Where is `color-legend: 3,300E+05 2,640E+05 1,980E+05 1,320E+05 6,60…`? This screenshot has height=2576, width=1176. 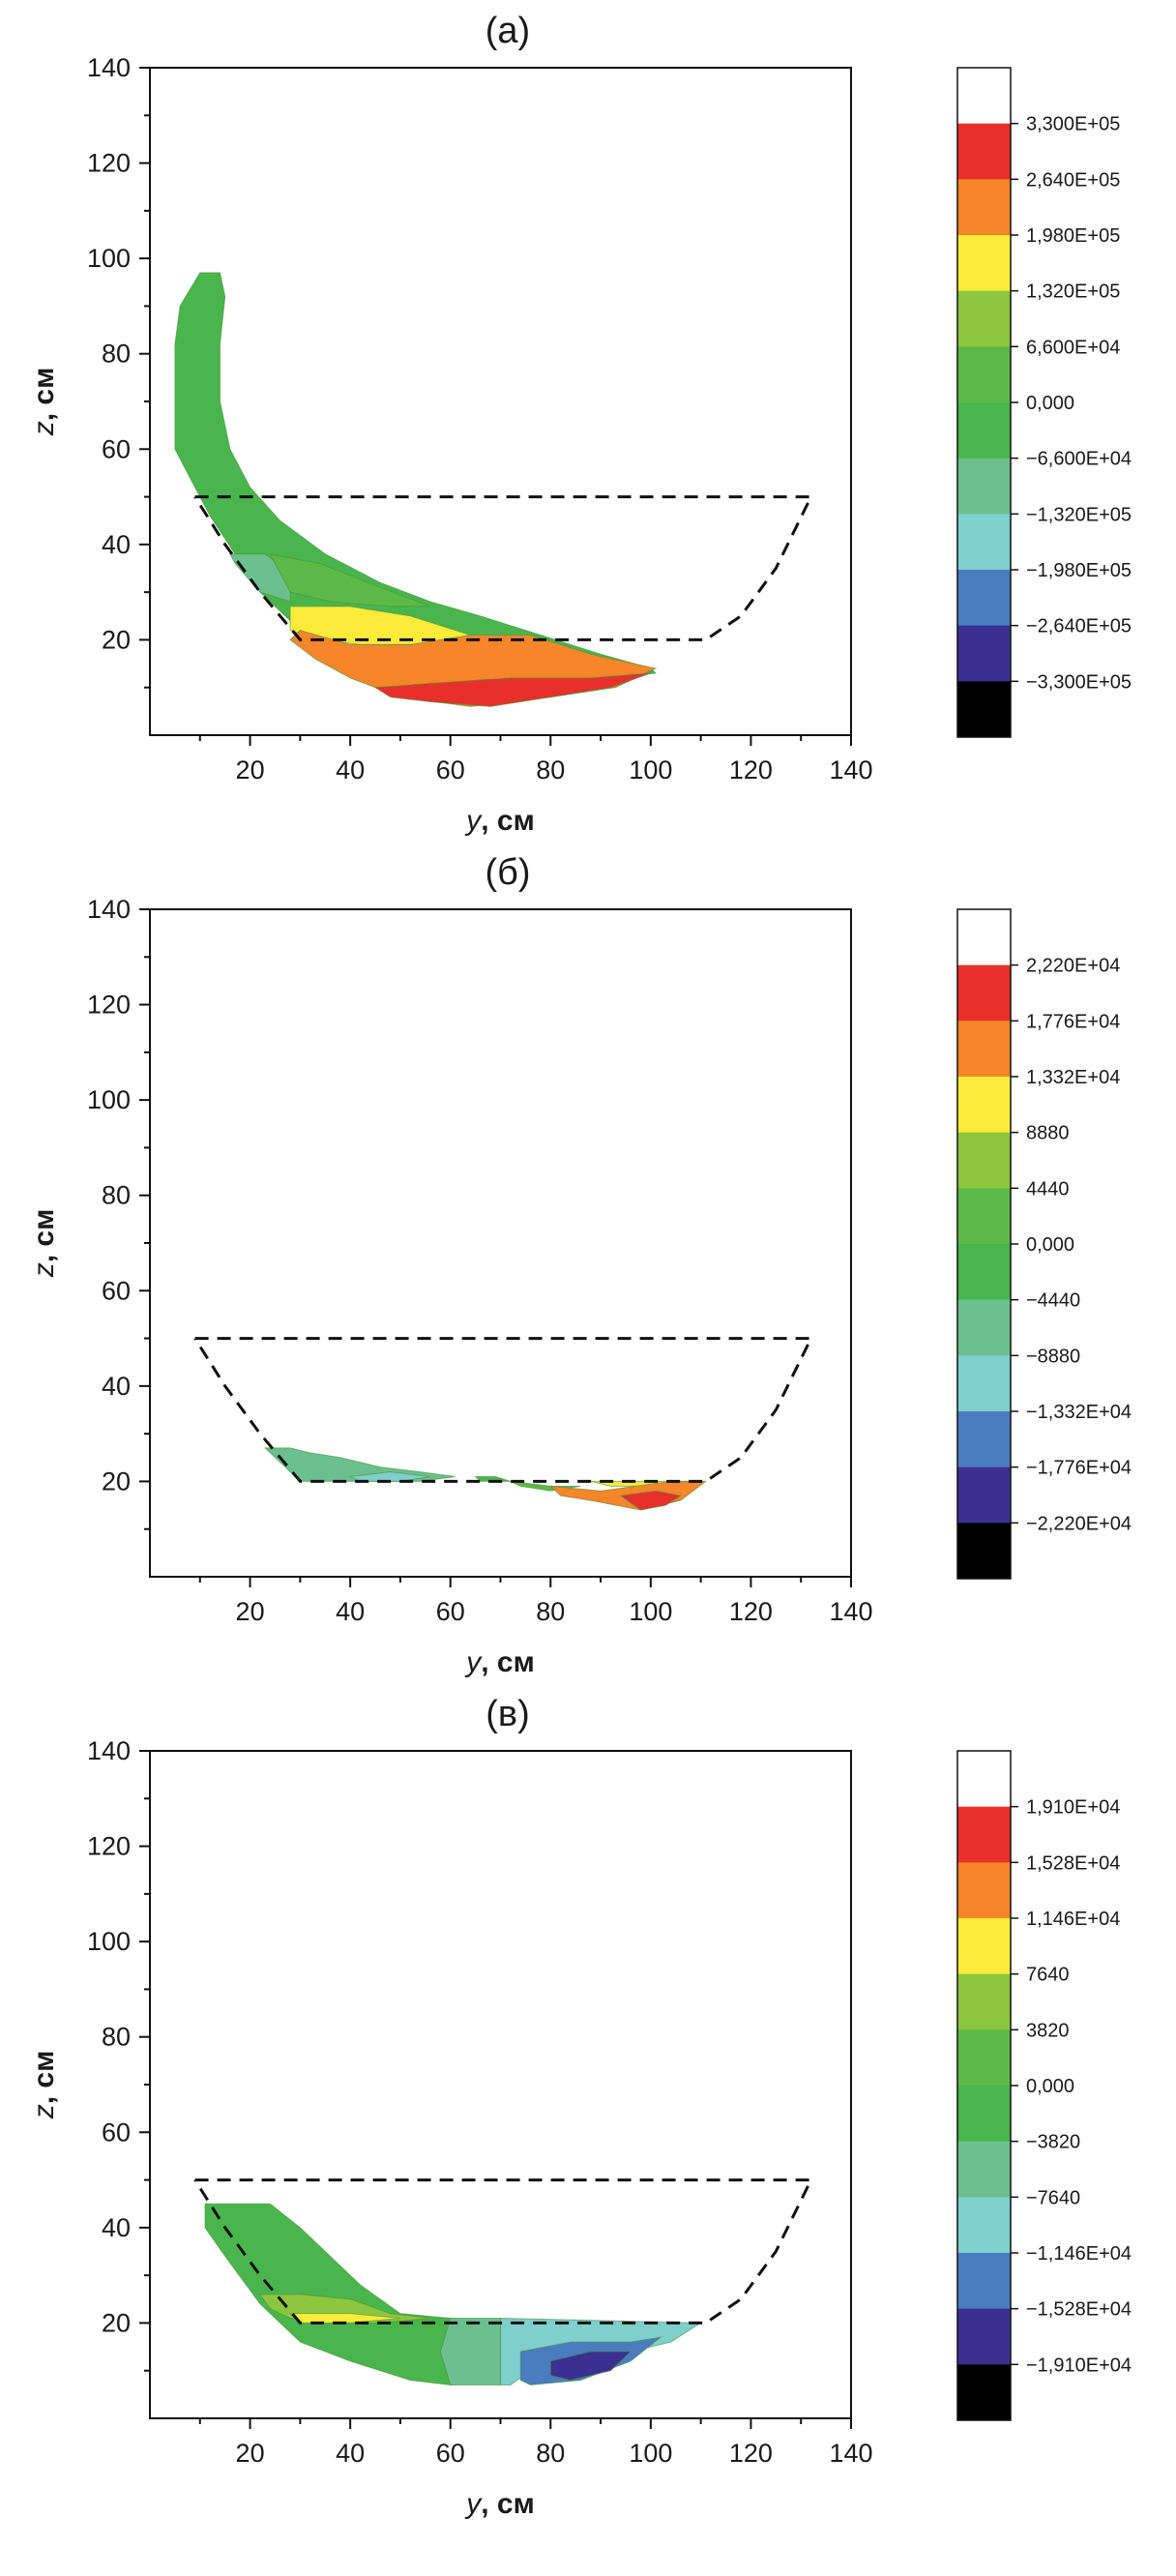
color-legend: 3,300E+05 2,640E+05 1,980E+05 1,320E+05 6,60… is located at coordinates (1044, 402).